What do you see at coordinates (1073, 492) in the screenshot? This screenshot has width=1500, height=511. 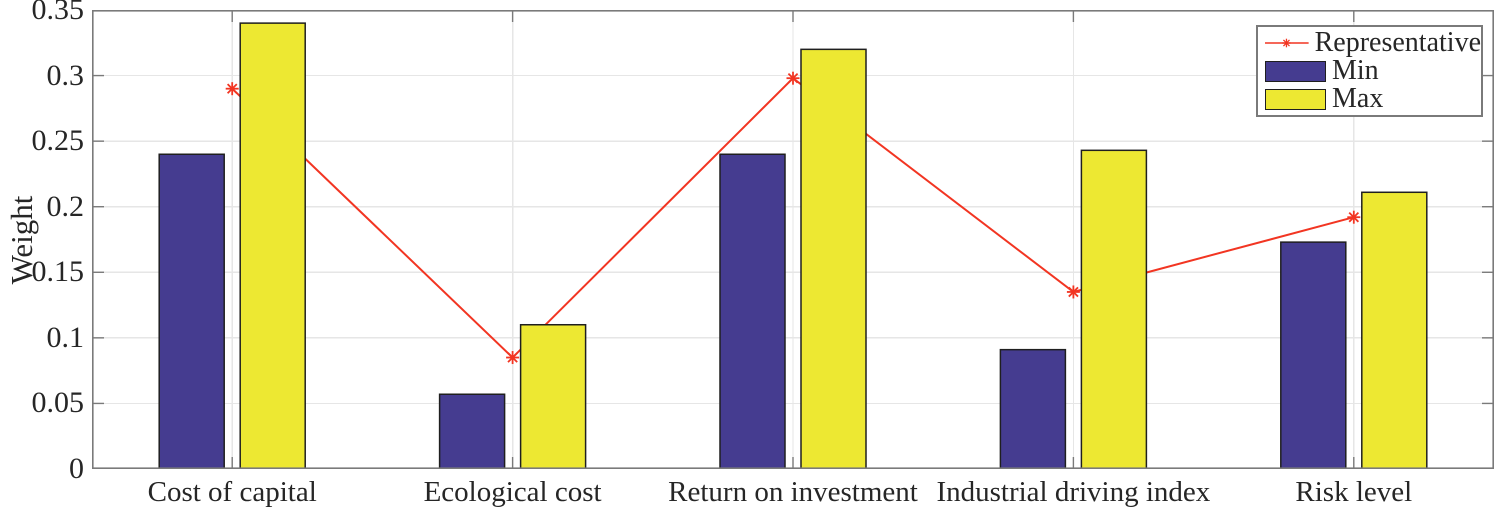 I see `x-category-label: Industrial driving index` at bounding box center [1073, 492].